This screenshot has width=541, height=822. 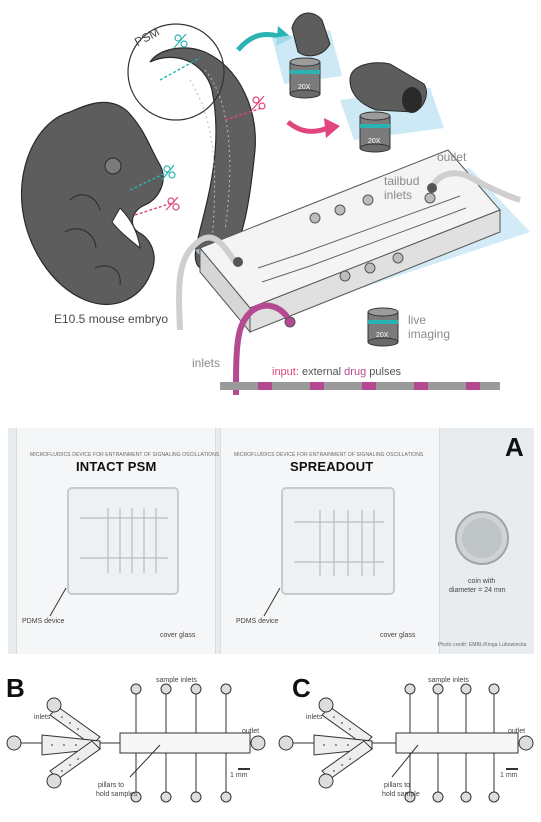 I want to click on coin-label: coin with, so click(x=482, y=581).